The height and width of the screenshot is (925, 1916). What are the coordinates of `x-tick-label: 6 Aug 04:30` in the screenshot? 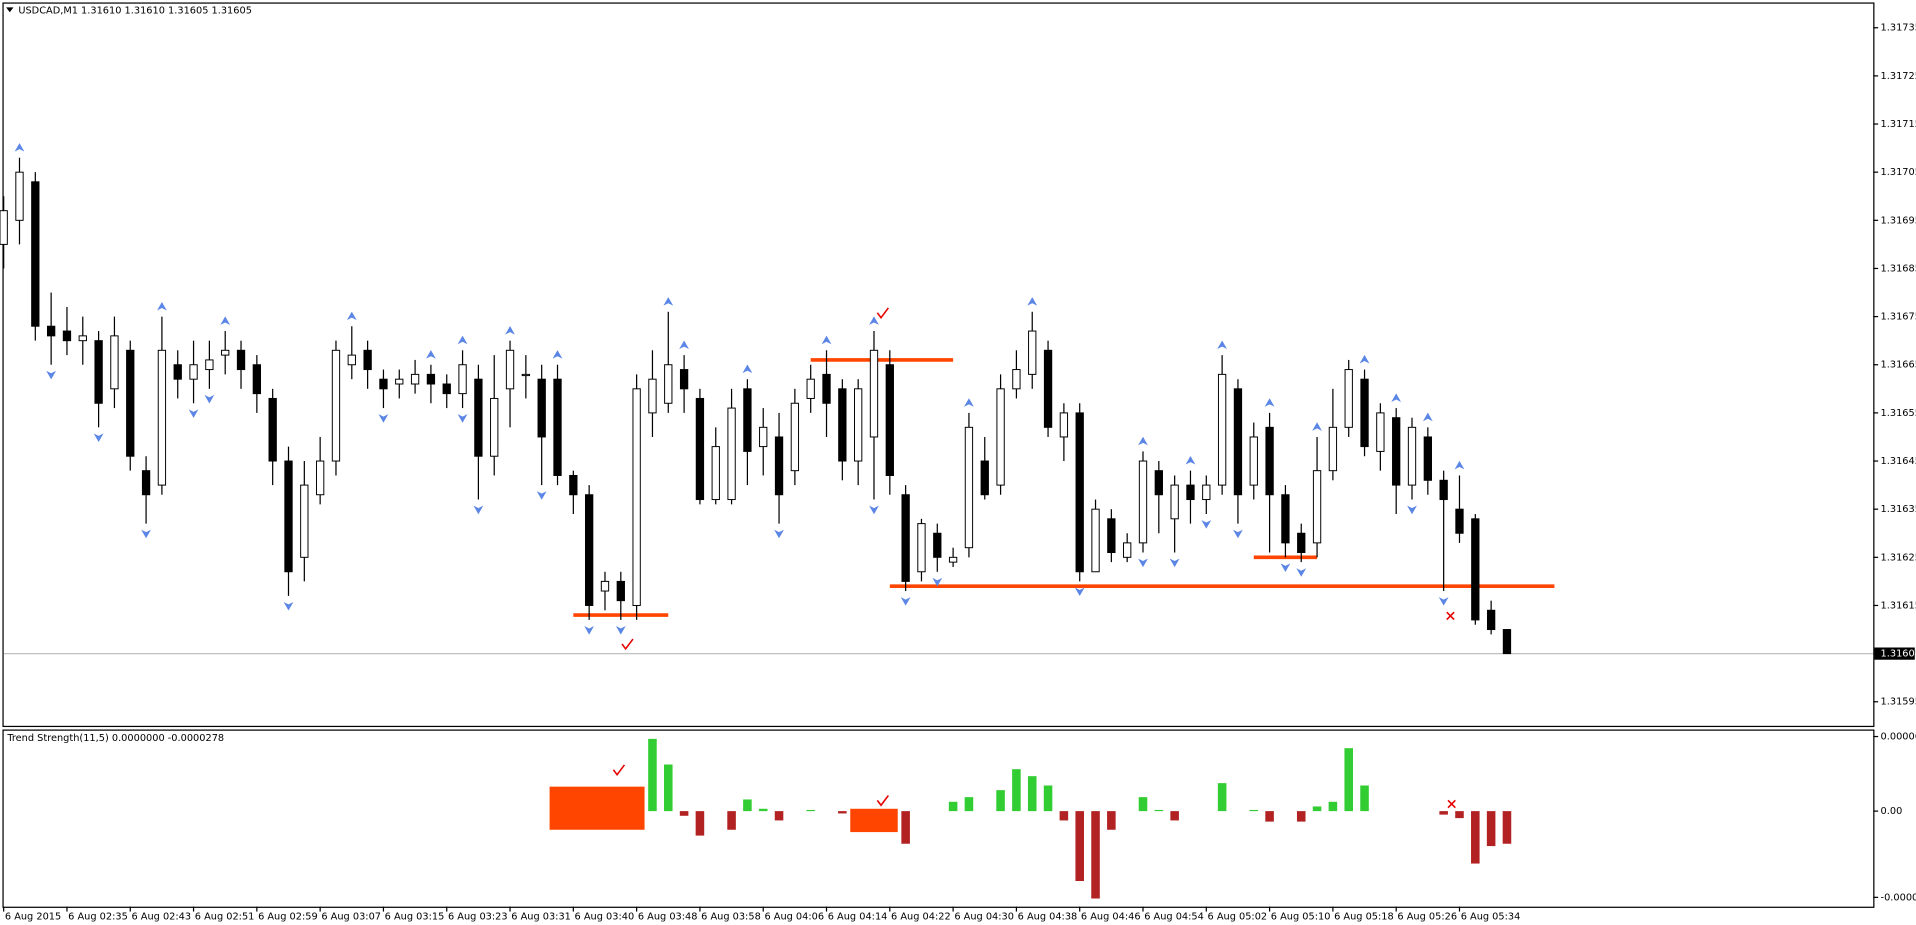 It's located at (984, 916).